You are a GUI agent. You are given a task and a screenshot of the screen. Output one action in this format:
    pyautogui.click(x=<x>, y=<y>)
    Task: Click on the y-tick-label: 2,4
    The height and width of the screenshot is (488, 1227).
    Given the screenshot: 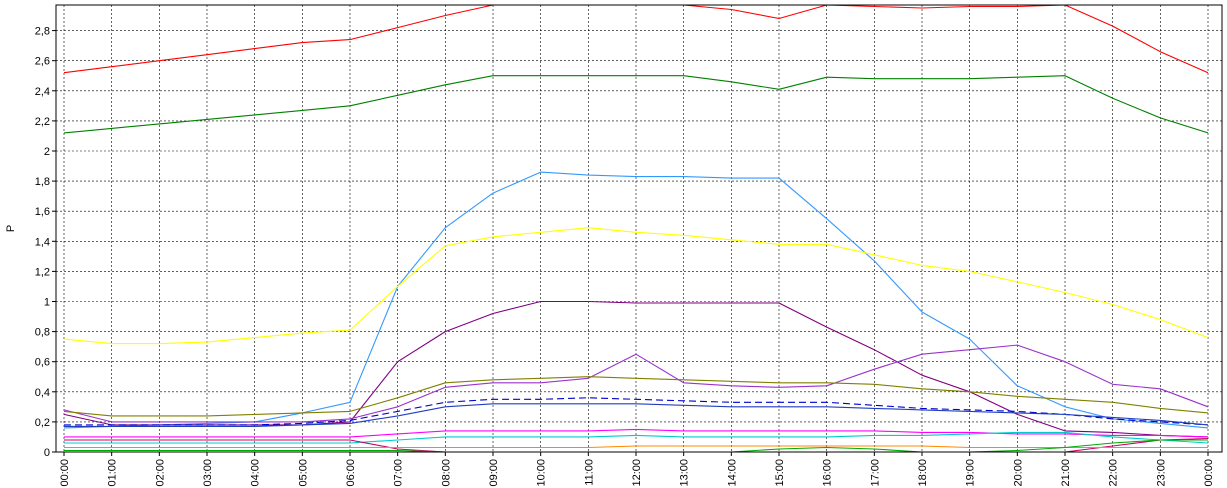 What is the action you would take?
    pyautogui.click(x=42, y=92)
    